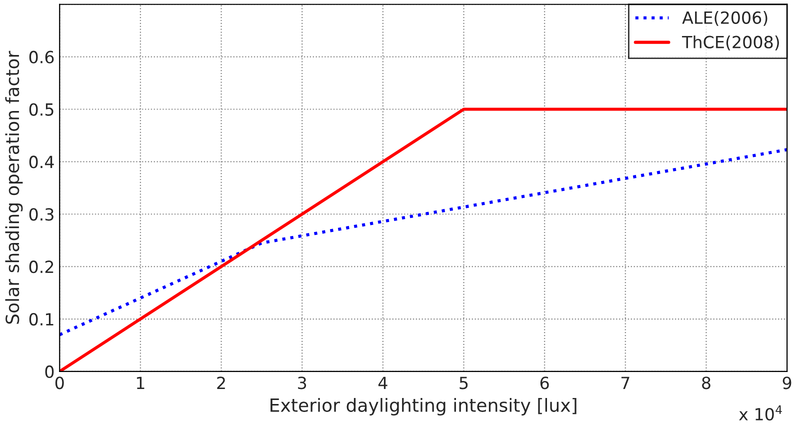 Image resolution: width=795 pixels, height=437 pixels. What do you see at coordinates (625, 382) in the screenshot?
I see `x-tick-label: 7` at bounding box center [625, 382].